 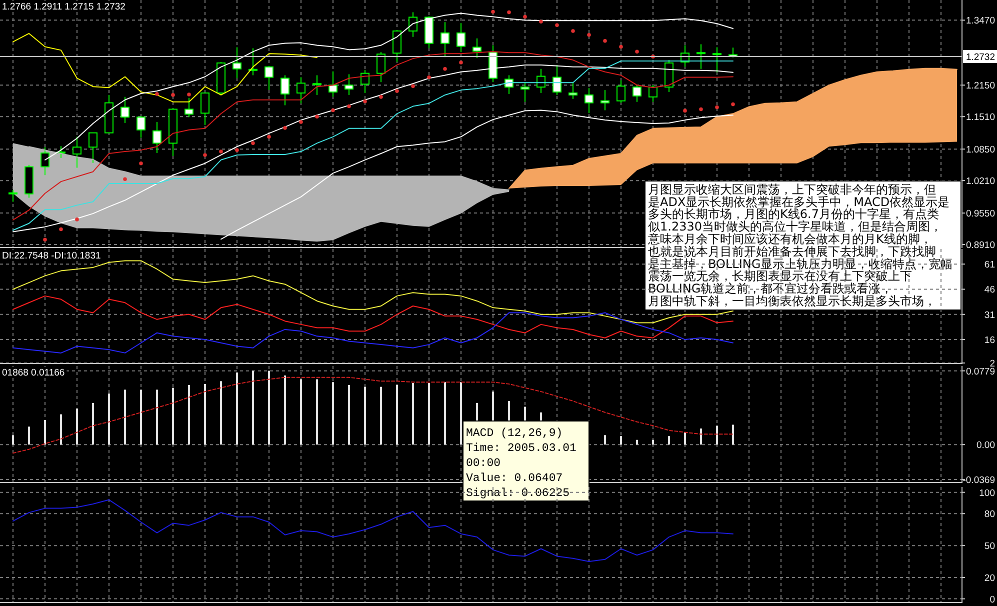 What do you see at coordinates (980, 150) in the screenshot?
I see `y-tick-label: 1.0850` at bounding box center [980, 150].